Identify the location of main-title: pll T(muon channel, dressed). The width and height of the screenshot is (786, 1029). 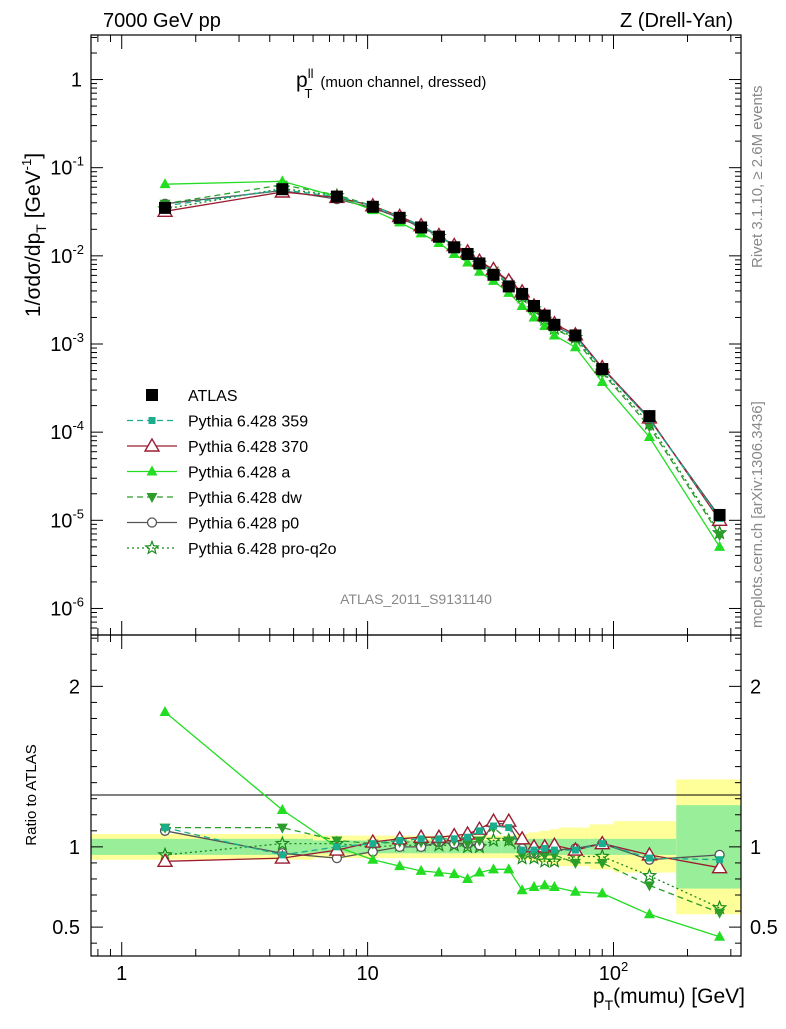
(391, 83).